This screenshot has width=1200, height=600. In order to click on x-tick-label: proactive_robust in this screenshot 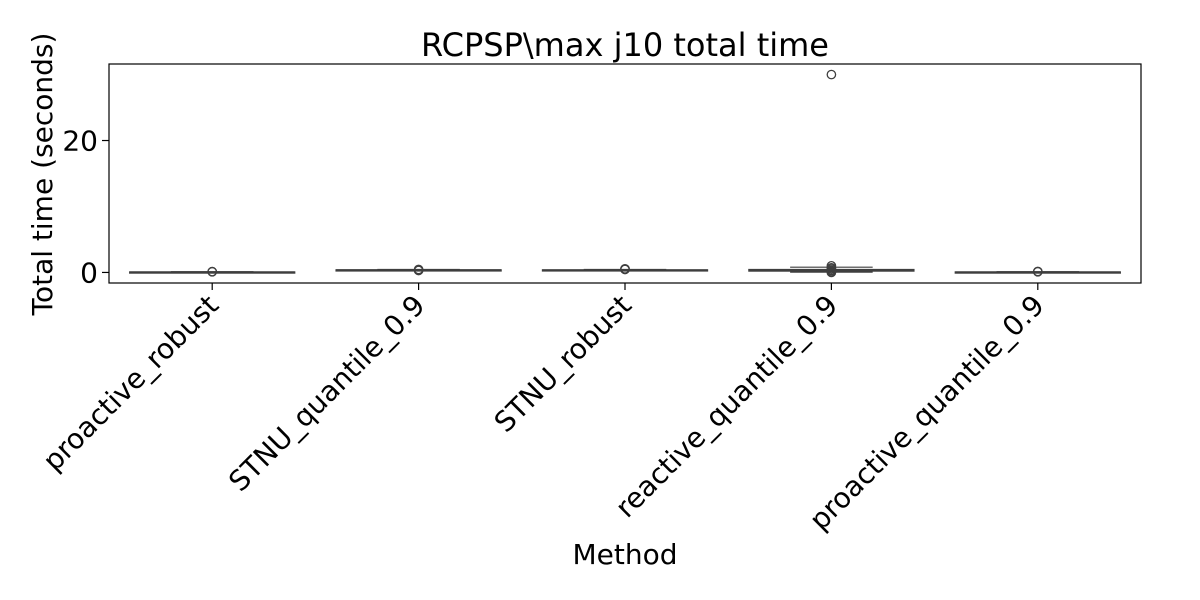, I will do `click(130, 383)`.